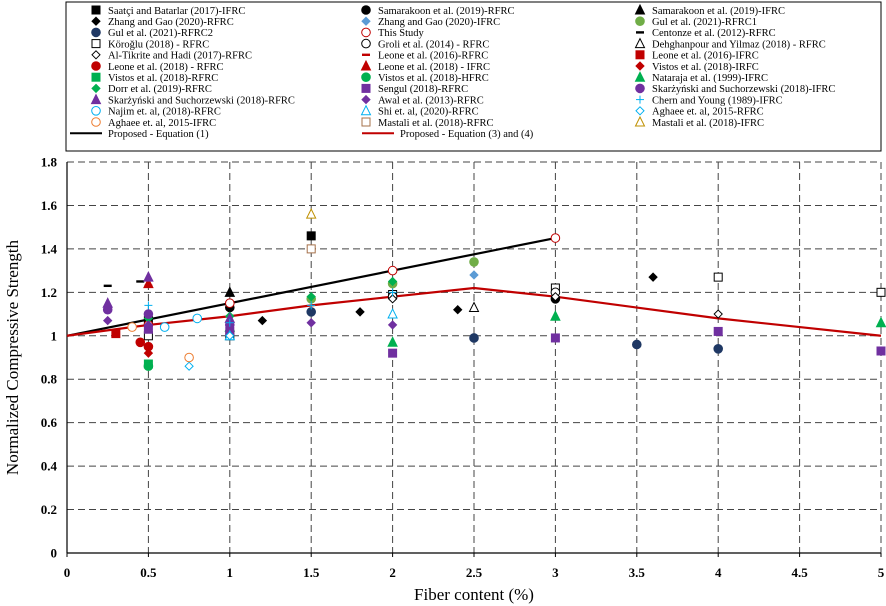 This screenshot has width=886, height=606. I want to click on x-tick-label-0-5: 0.5, so click(148, 572).